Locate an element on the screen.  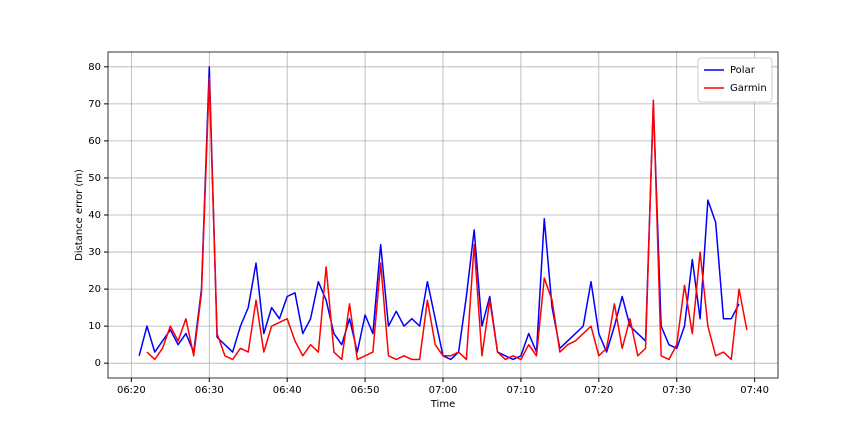
x-tick-label: 07:20 is located at coordinates (598, 390).